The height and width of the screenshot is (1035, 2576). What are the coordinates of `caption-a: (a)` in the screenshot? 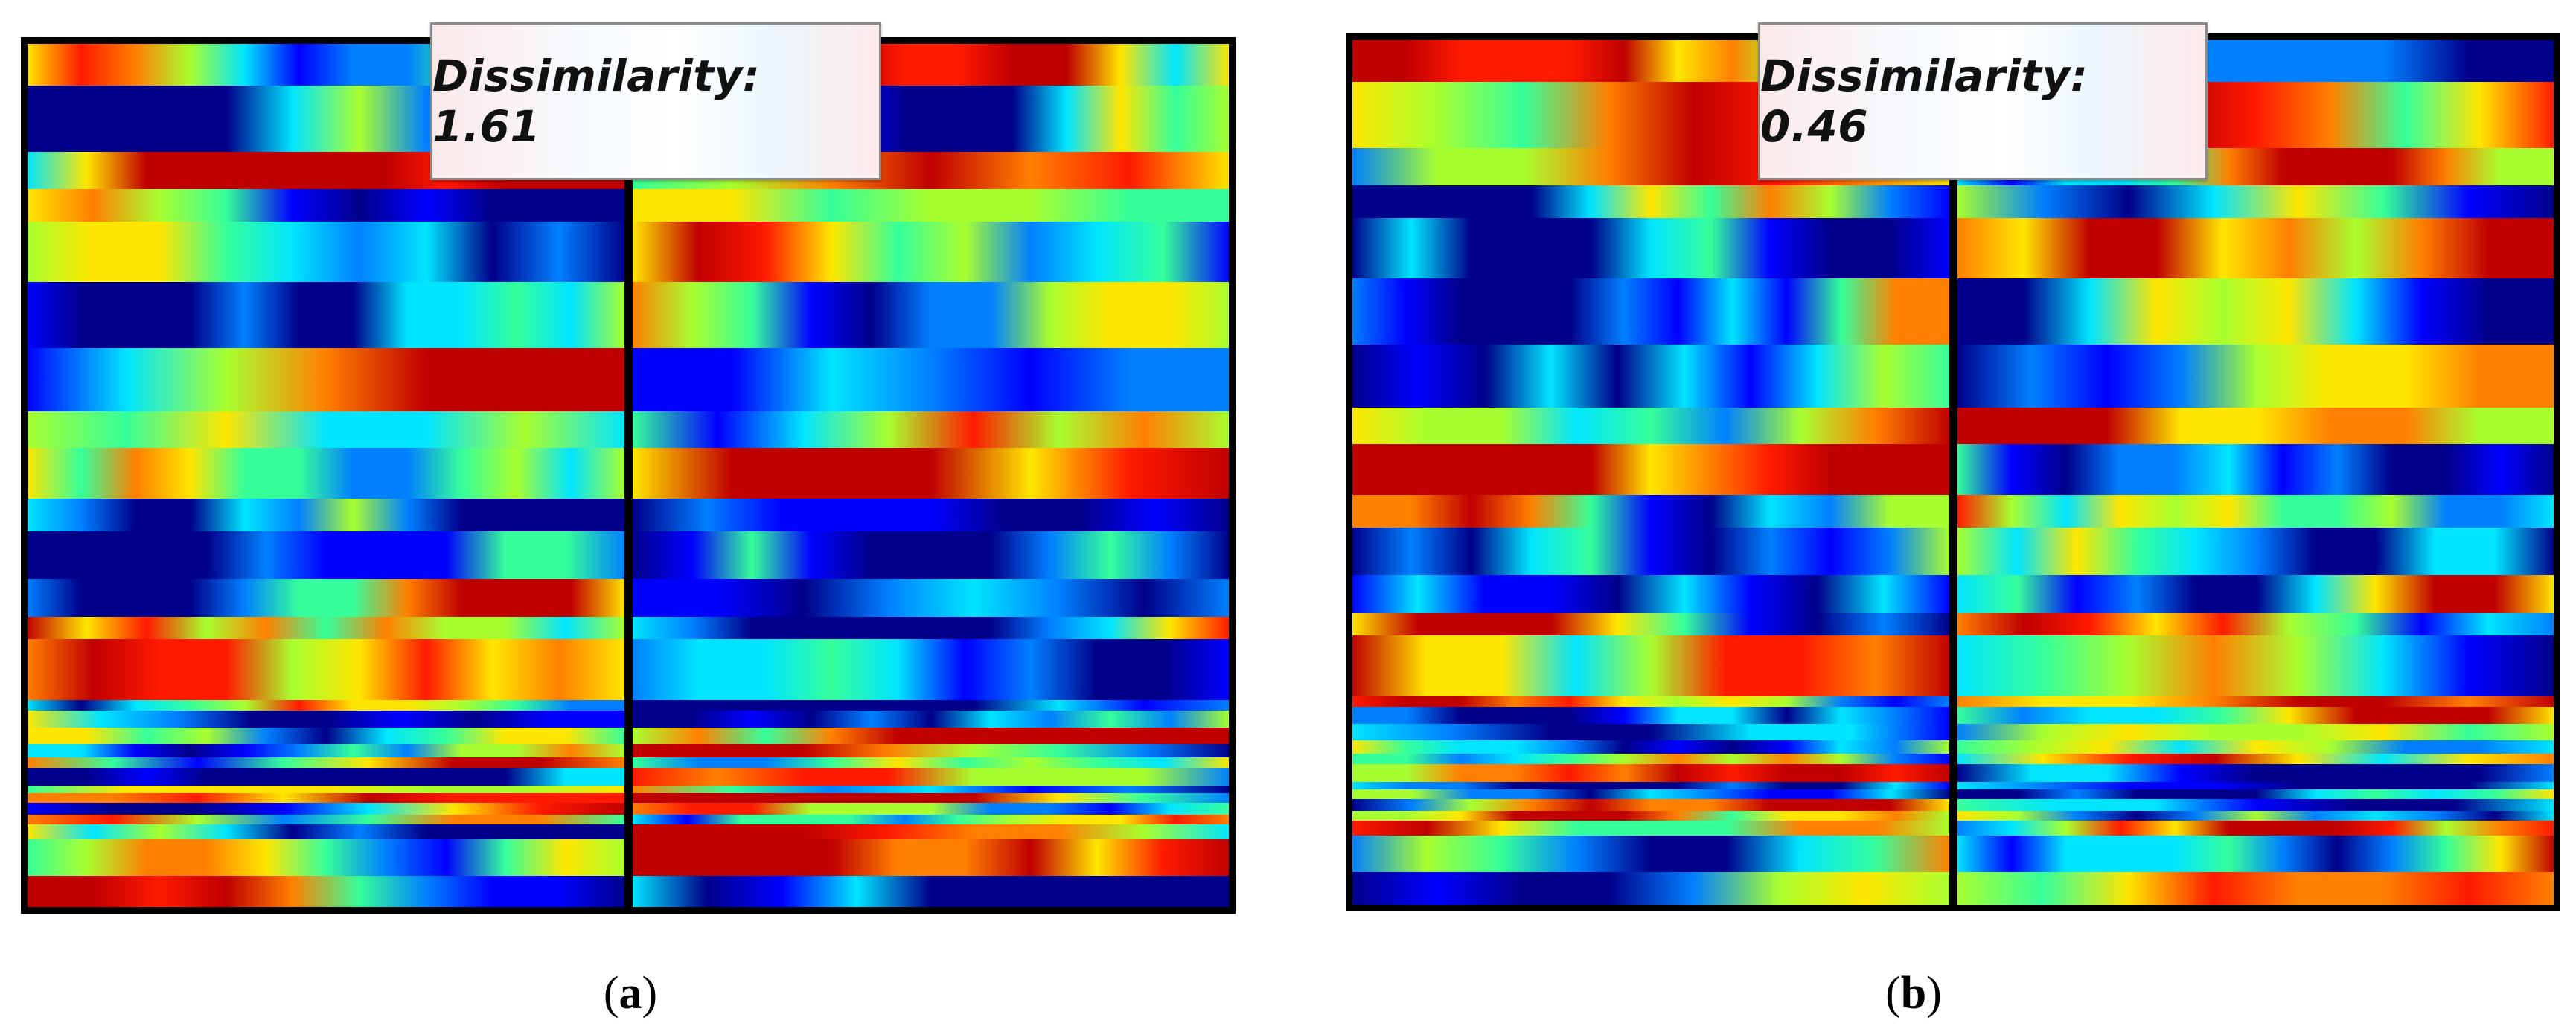 It's located at (630, 994).